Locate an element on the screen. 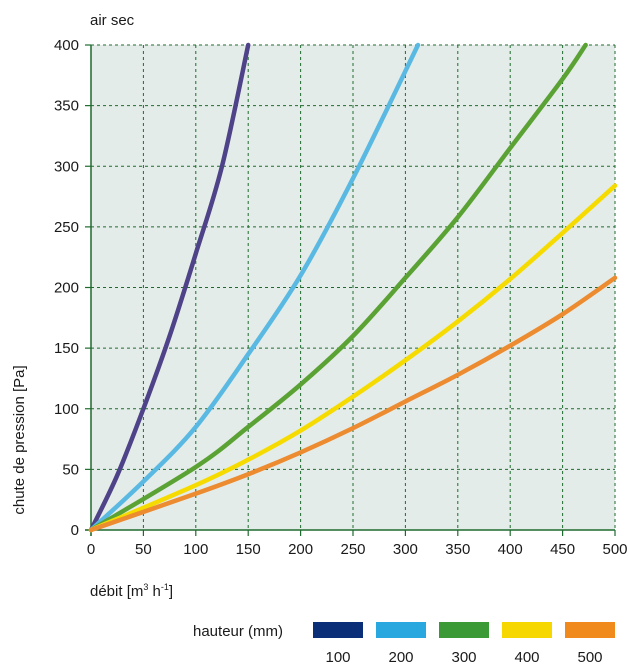  x-tick-label: 250 is located at coordinates (352, 549).